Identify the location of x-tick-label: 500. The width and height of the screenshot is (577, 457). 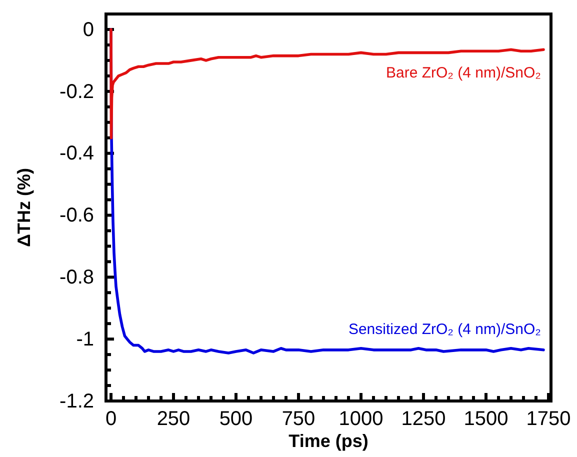
(236, 419).